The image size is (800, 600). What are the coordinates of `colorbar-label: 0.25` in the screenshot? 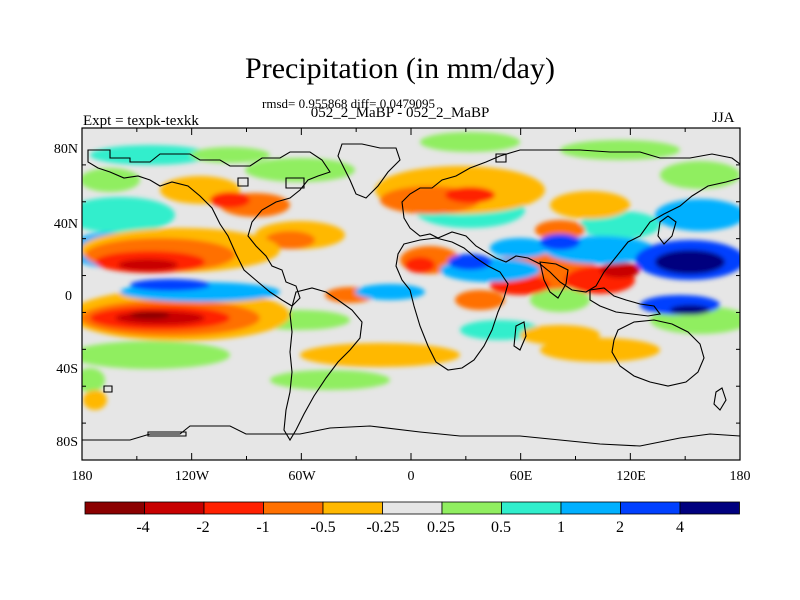 It's located at (441, 527).